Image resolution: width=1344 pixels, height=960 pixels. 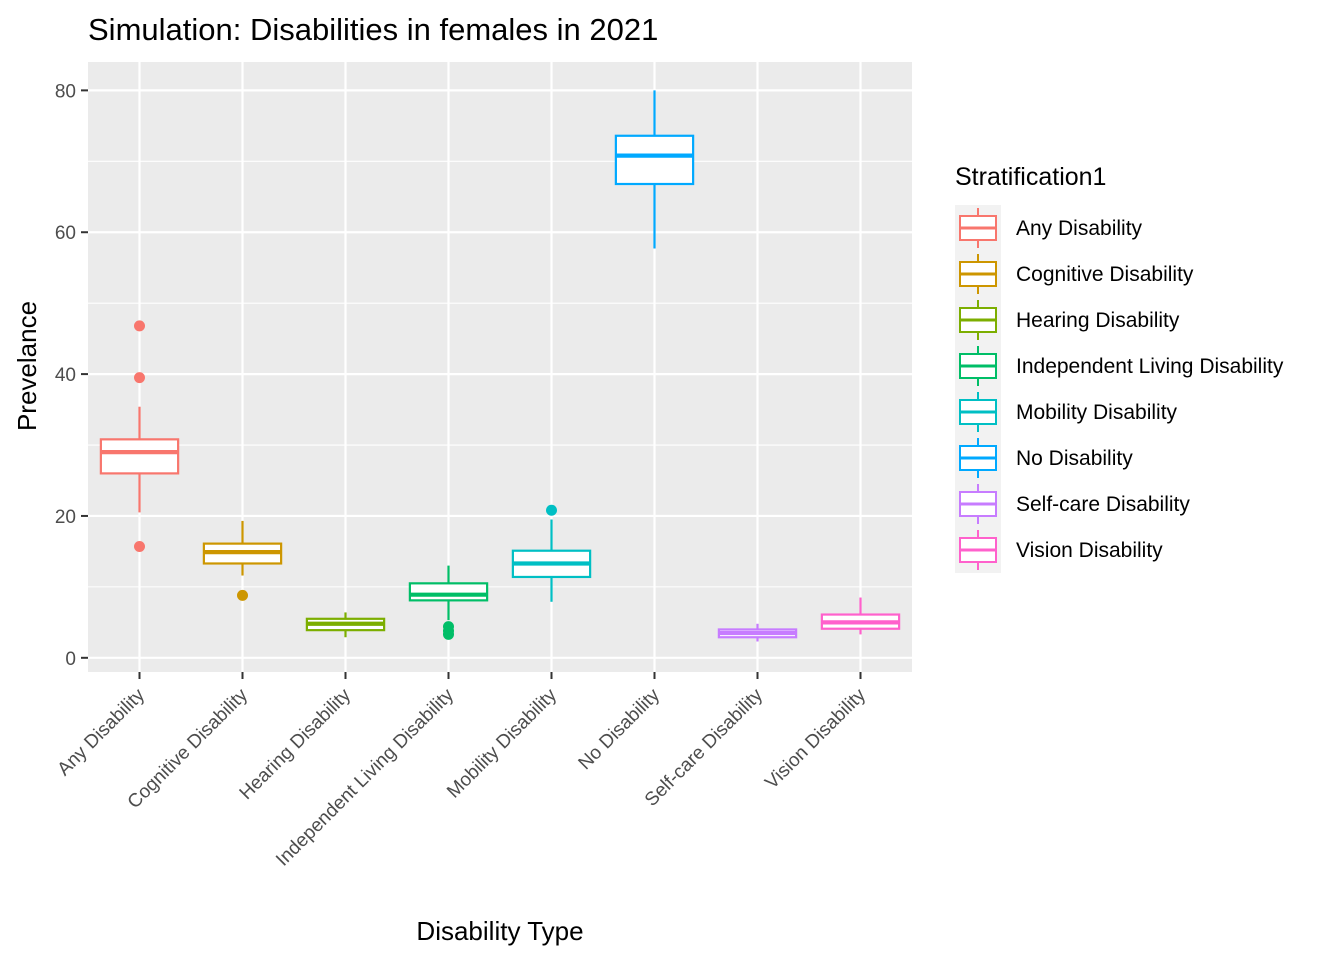 What do you see at coordinates (1074, 458) in the screenshot?
I see `legend-label: No Disability` at bounding box center [1074, 458].